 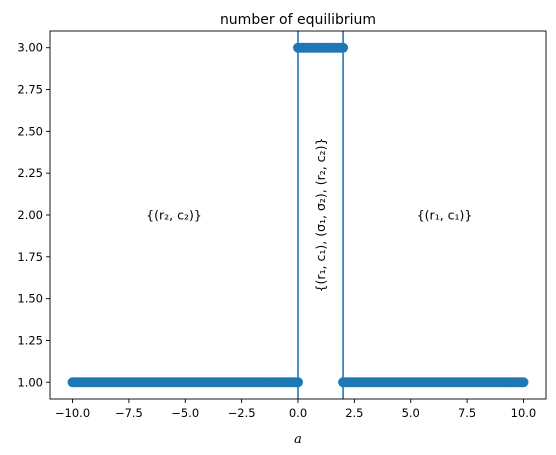 What do you see at coordinates (298, 439) in the screenshot?
I see `x-axis-label: a` at bounding box center [298, 439].